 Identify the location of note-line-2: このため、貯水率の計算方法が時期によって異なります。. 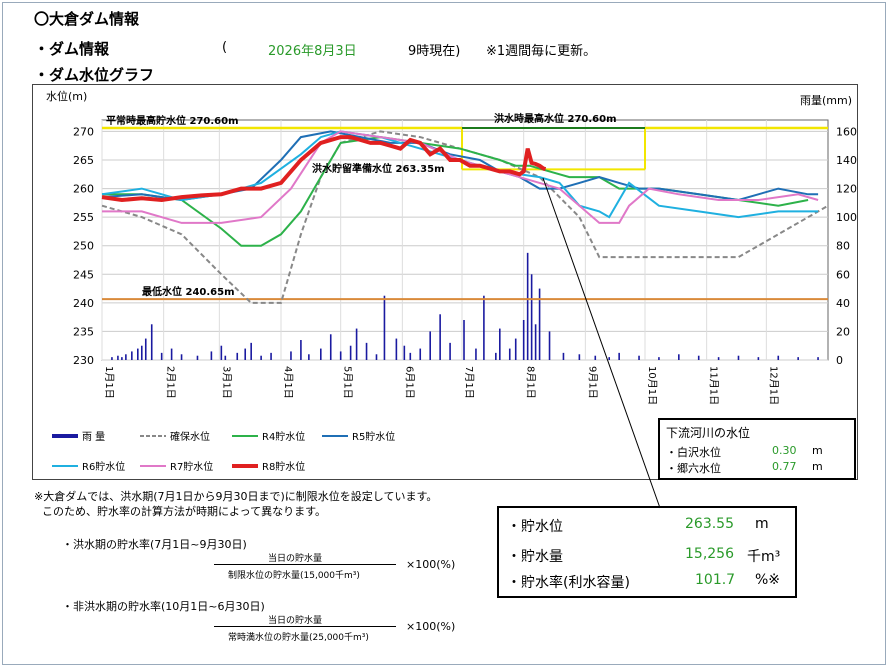
(184, 511).